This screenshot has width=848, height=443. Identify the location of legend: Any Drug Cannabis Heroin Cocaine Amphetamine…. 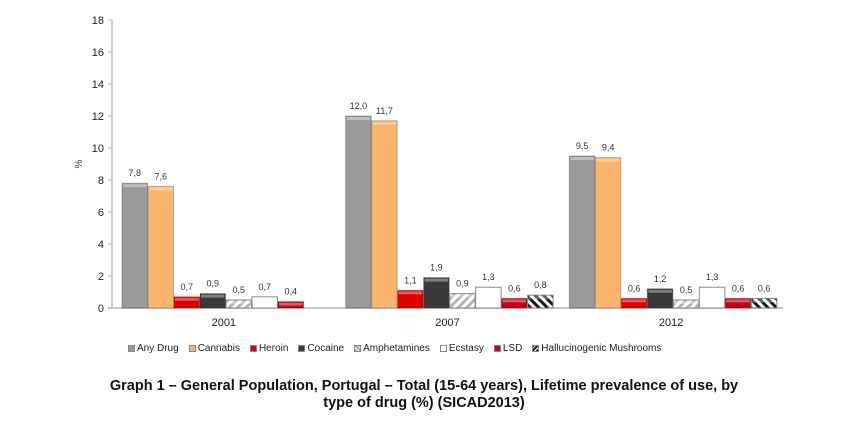
(394, 348).